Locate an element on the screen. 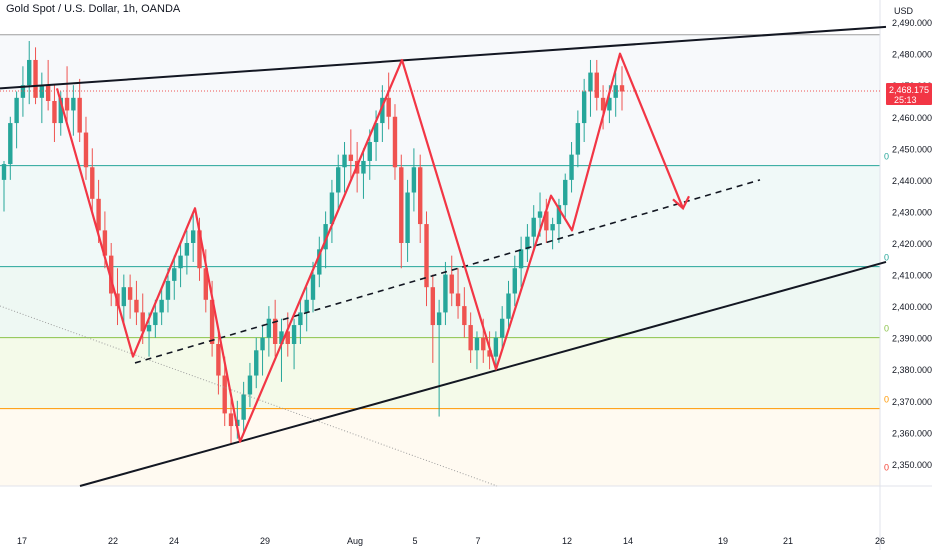  x-tick-label: 12 is located at coordinates (567, 541).